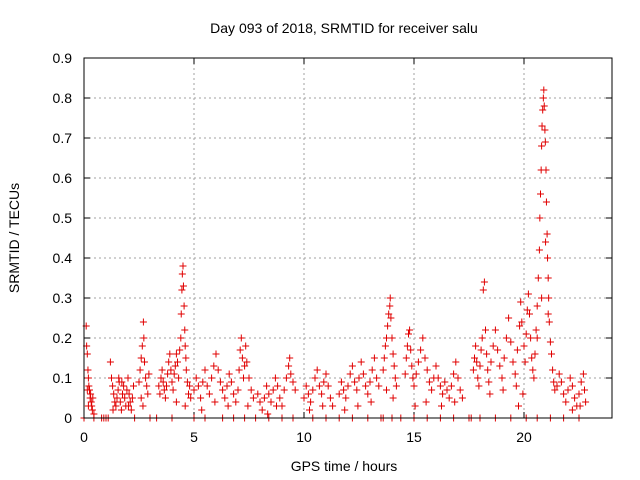 Image resolution: width=640 pixels, height=480 pixels. Describe the element at coordinates (63, 218) in the screenshot. I see `y-tick-label: 0.5` at that location.